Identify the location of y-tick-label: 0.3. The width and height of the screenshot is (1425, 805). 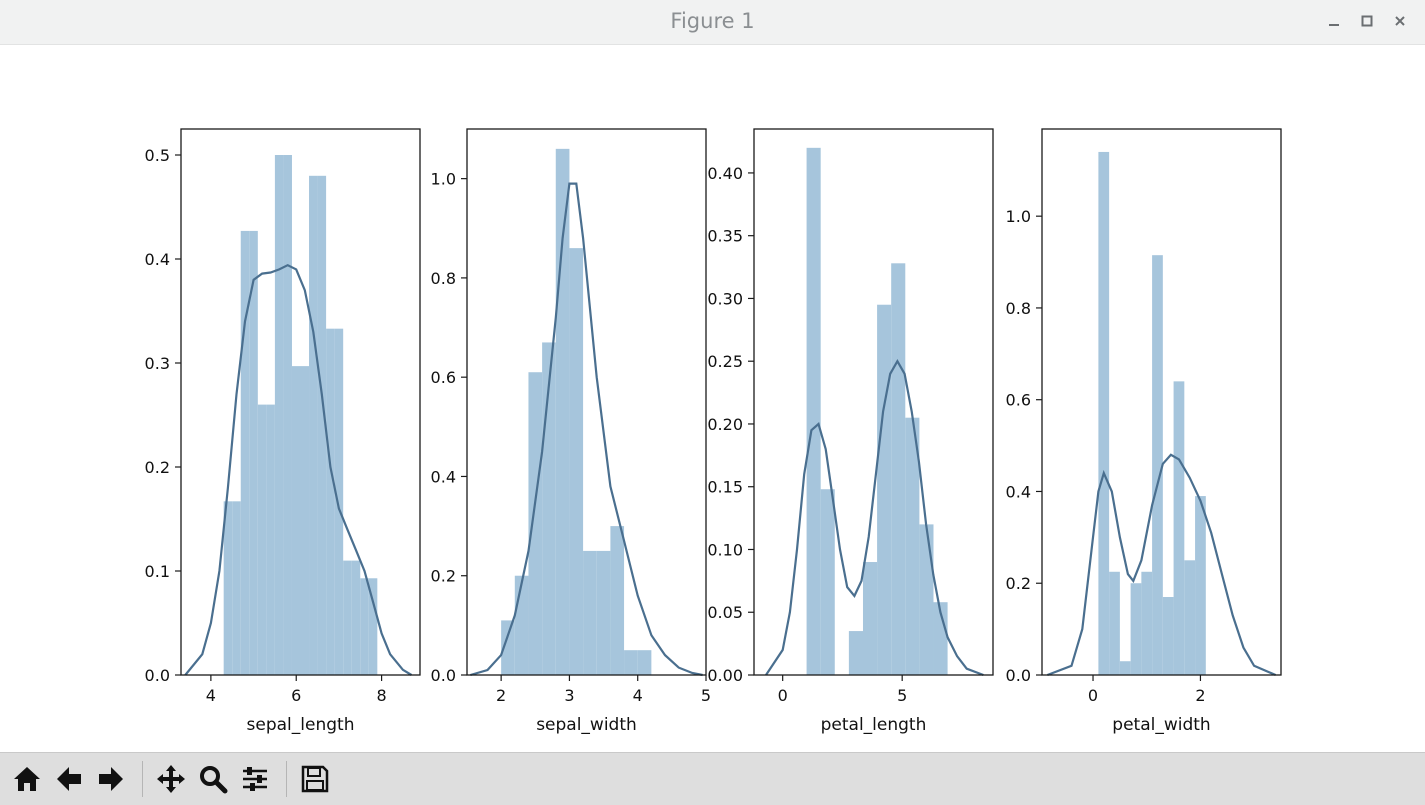
(157, 363).